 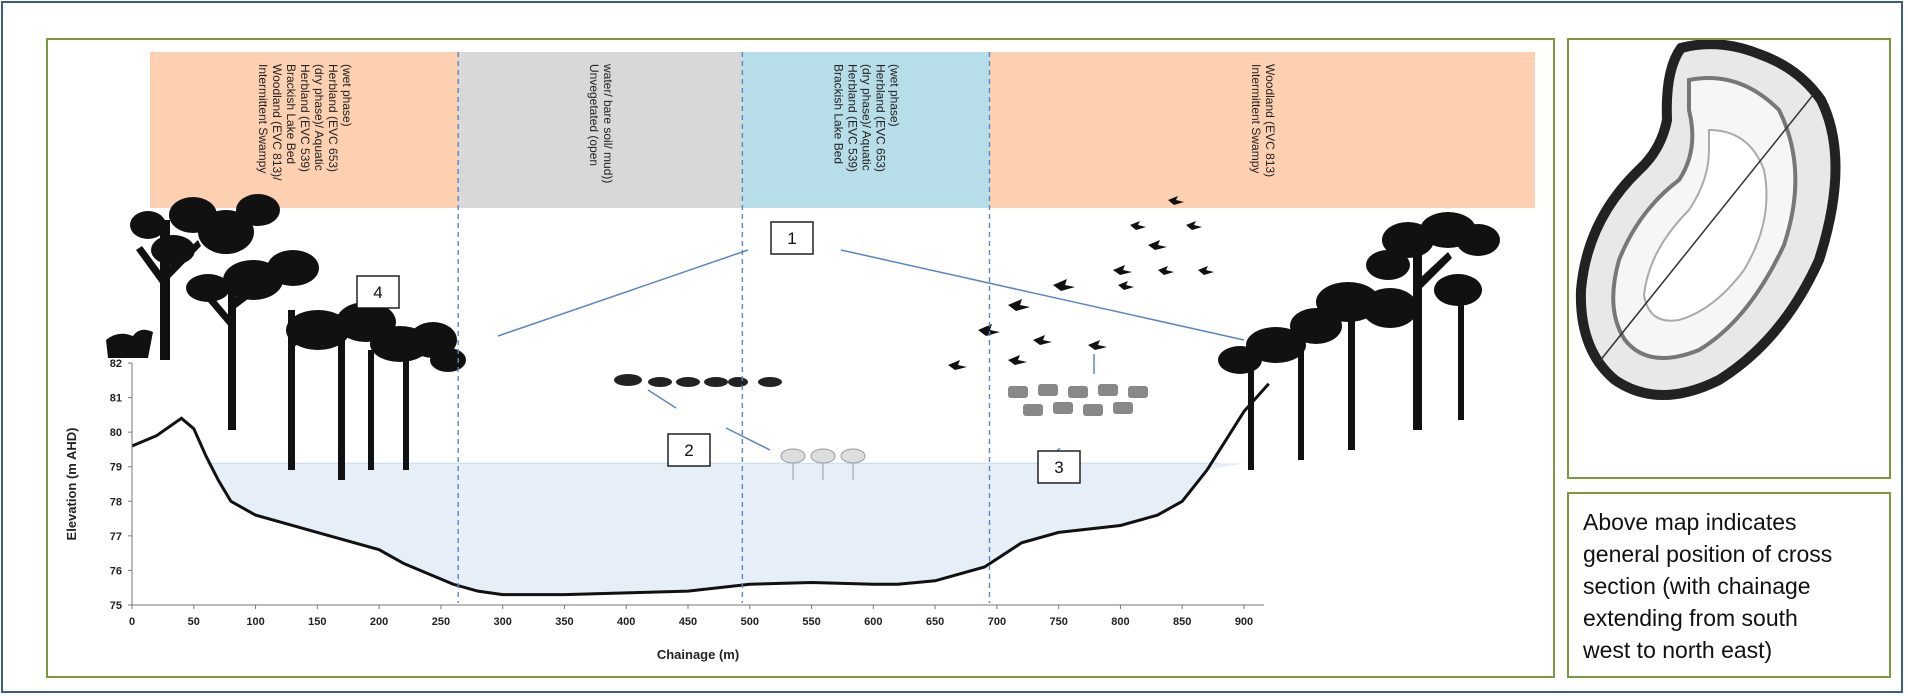 What do you see at coordinates (623, 293) in the screenshot?
I see `arrow-1-left` at bounding box center [623, 293].